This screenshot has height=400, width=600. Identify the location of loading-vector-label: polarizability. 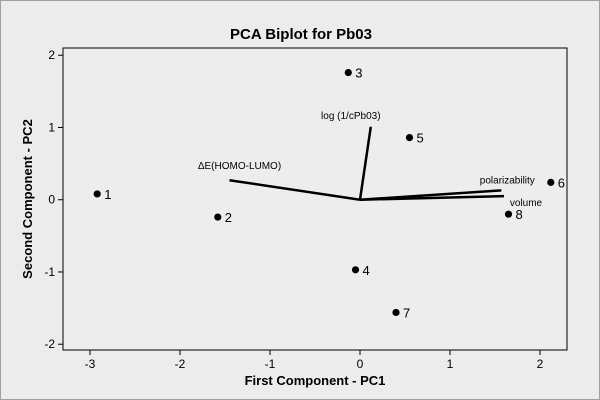
(507, 180).